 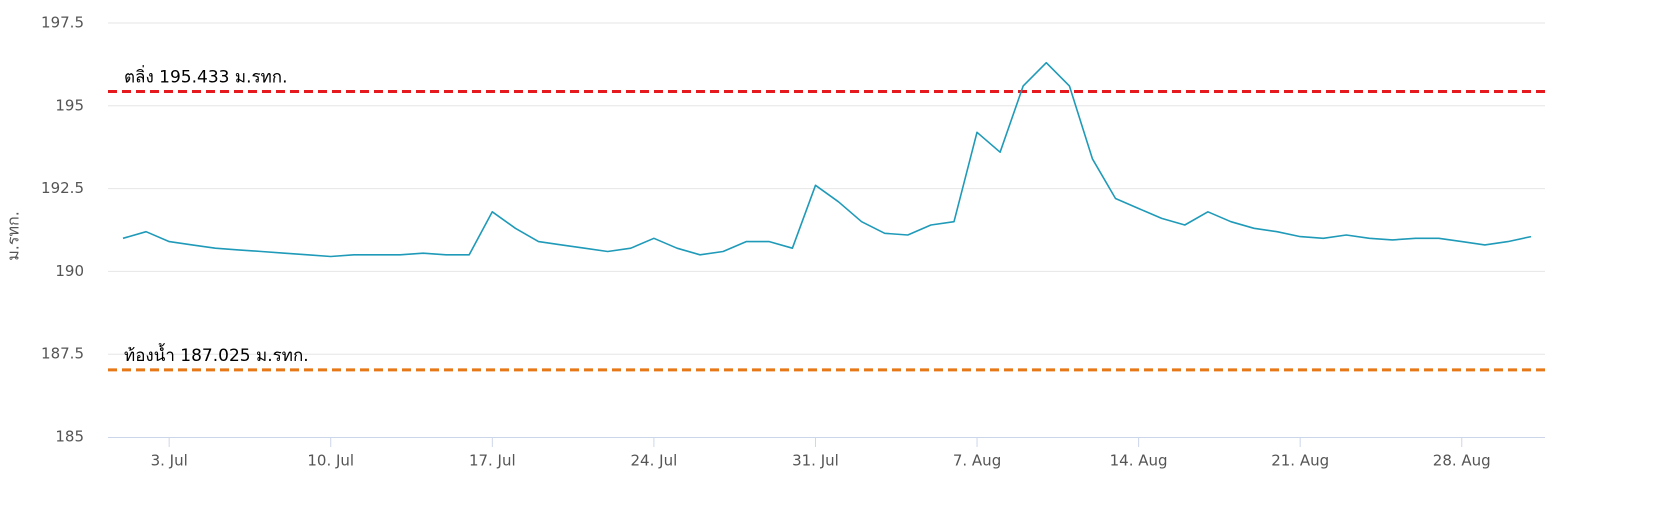 What do you see at coordinates (62, 354) in the screenshot?
I see `y-tick-label: 187.5` at bounding box center [62, 354].